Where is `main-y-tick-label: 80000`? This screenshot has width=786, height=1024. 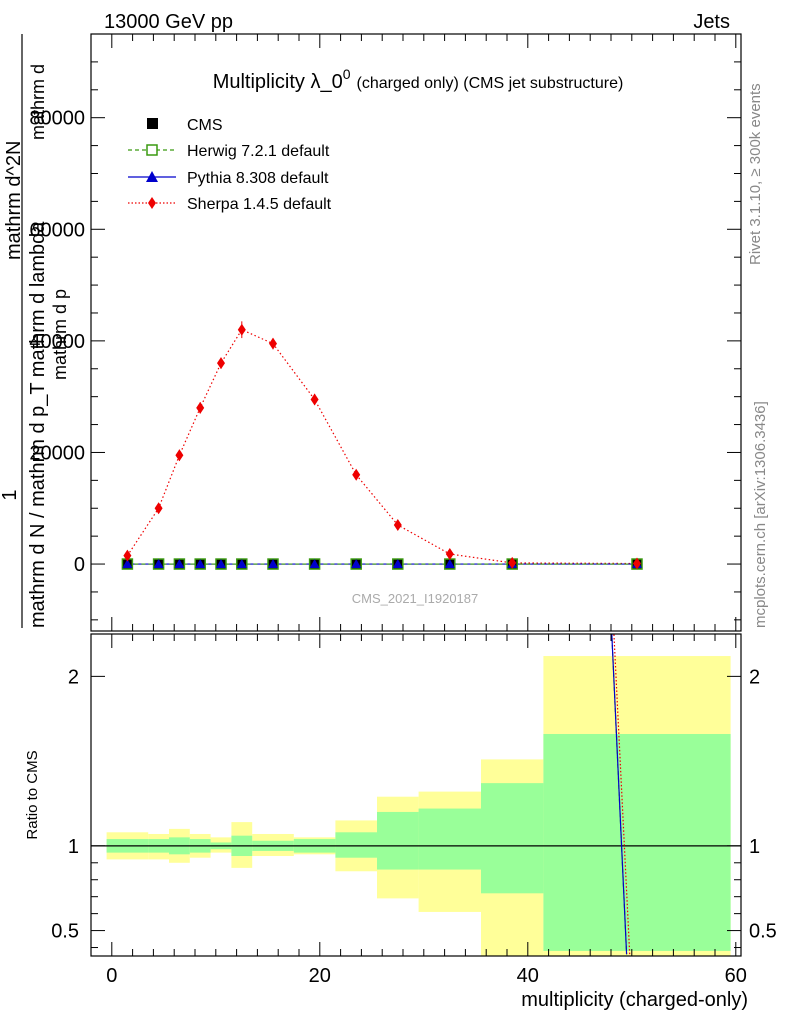 main-y-tick-label: 80000 is located at coordinates (57, 119).